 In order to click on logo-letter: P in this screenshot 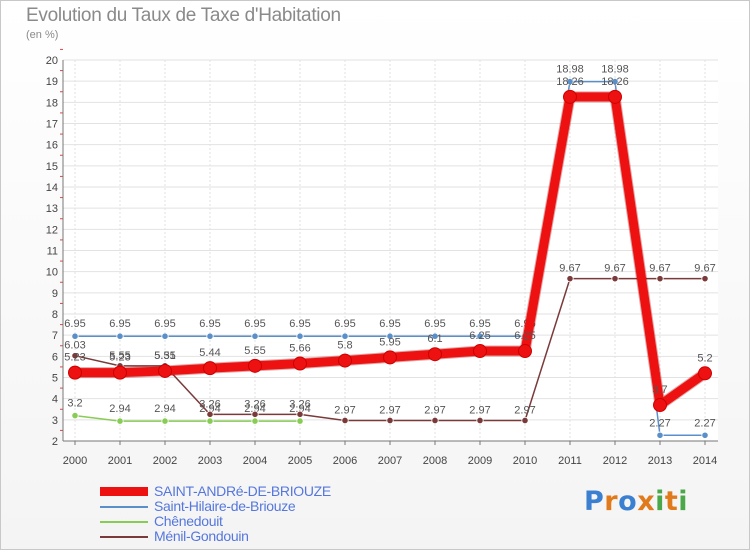, I will do `click(594, 501)`.